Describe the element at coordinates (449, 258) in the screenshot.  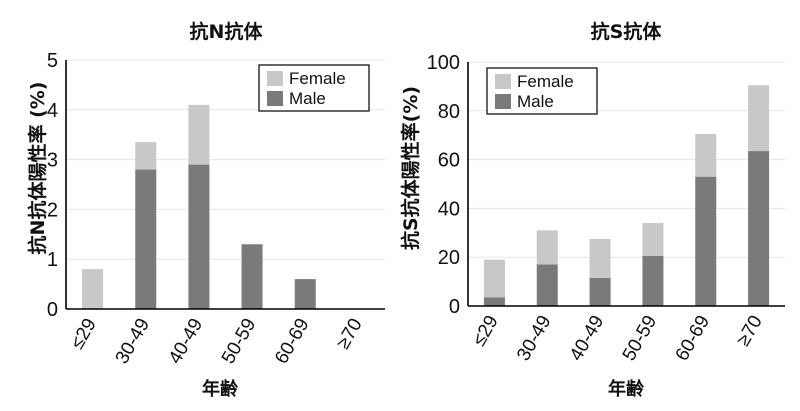
I see `y-tick-label: 20` at that location.